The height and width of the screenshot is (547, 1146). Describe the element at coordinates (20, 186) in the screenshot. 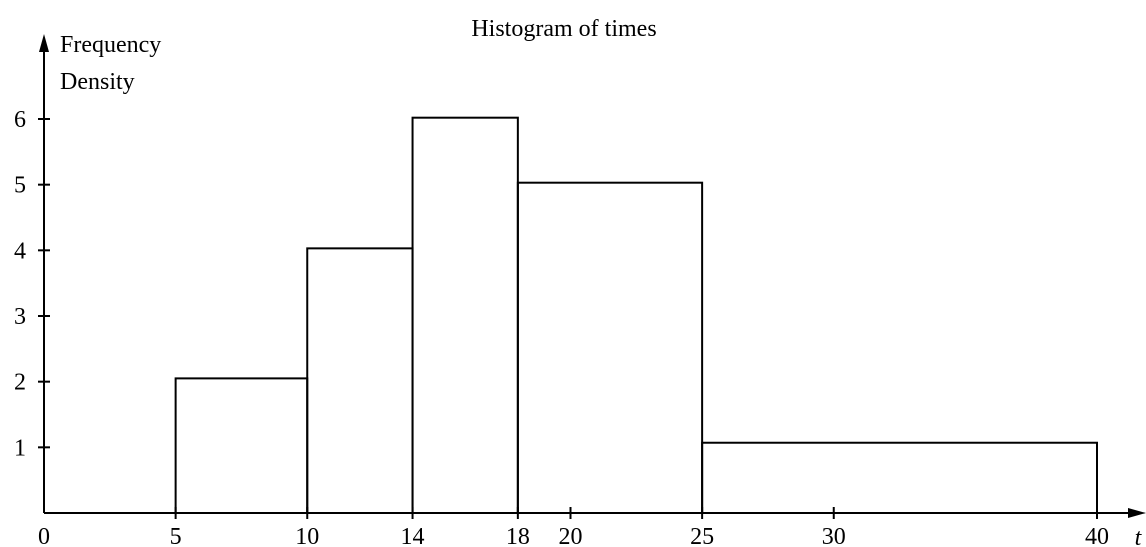

I see `y-tick-label-5: 5` at that location.